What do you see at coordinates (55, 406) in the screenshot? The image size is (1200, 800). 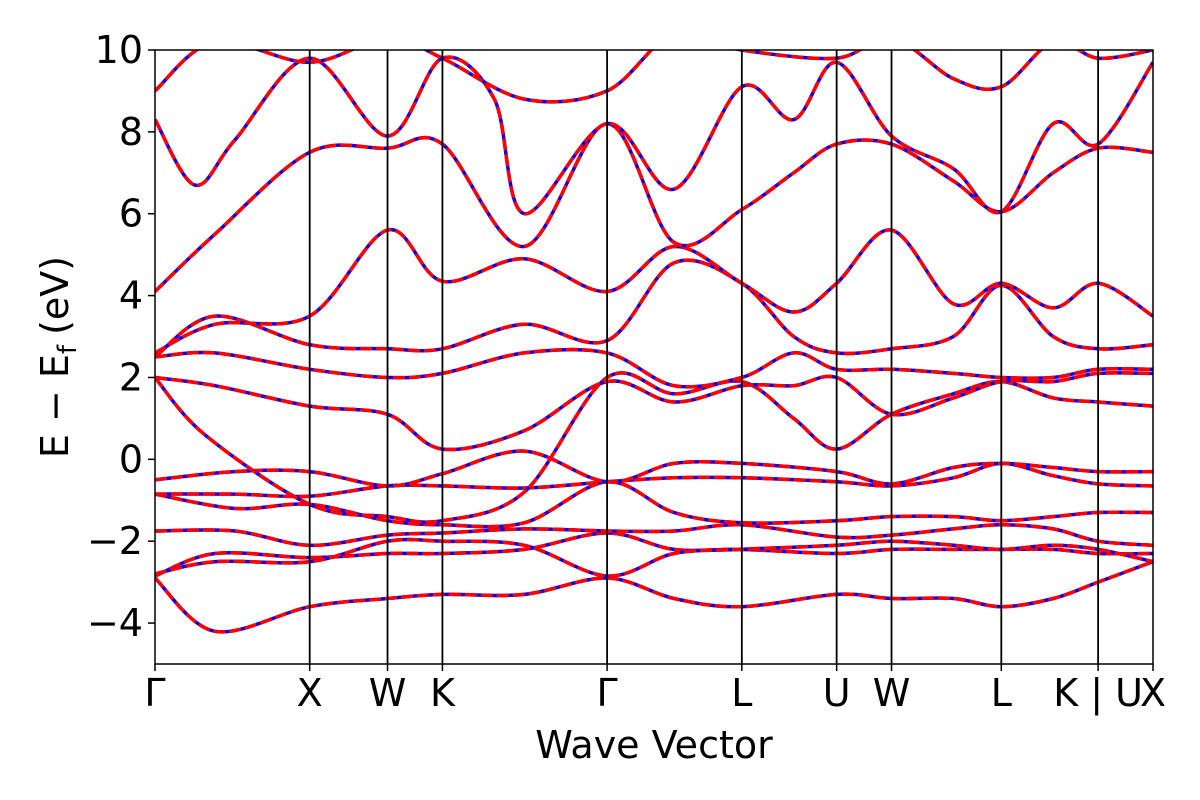 I see `y-axis-title-main: E − E` at bounding box center [55, 406].